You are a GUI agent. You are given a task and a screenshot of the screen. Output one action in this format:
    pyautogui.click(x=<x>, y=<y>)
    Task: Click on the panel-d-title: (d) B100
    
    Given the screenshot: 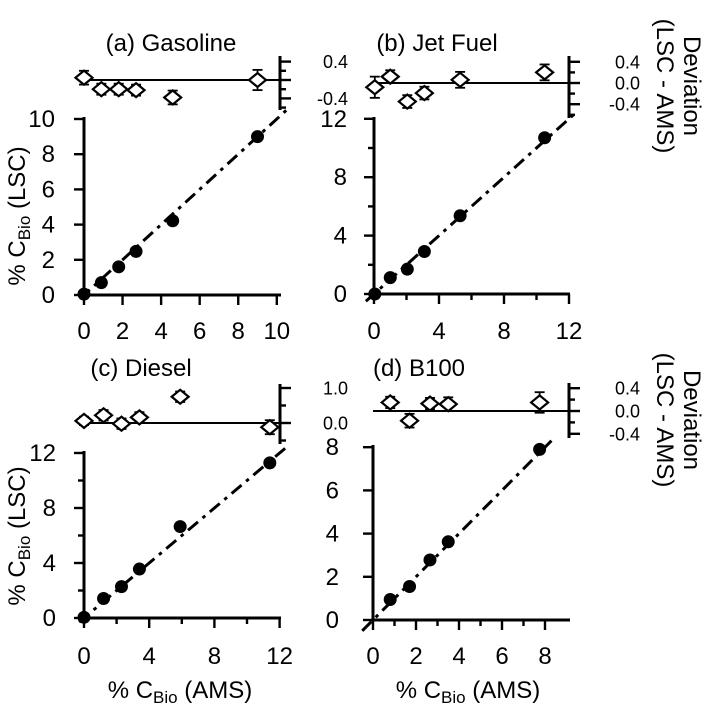 What is the action you would take?
    pyautogui.click(x=419, y=368)
    